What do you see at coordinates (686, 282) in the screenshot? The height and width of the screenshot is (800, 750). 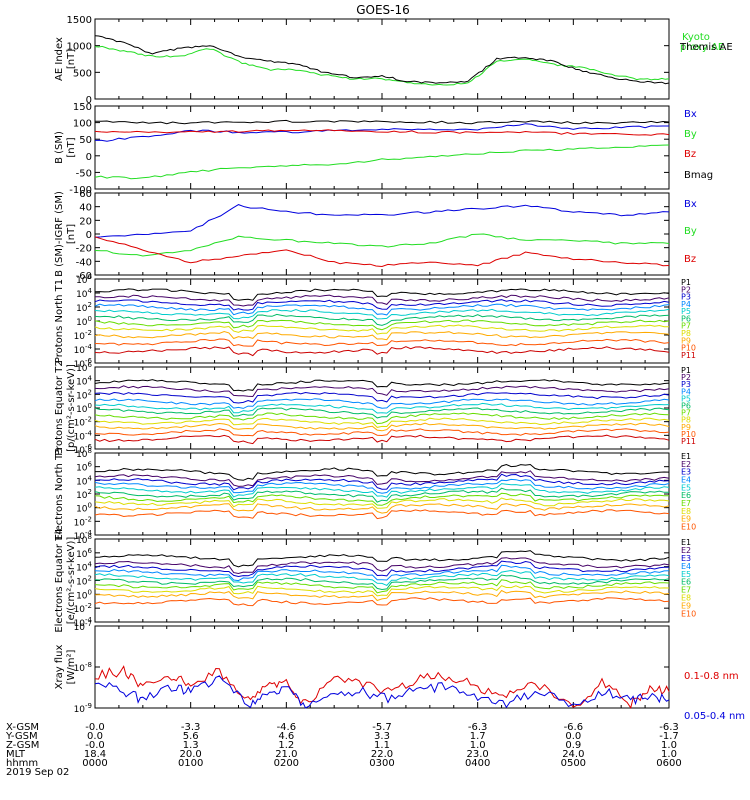 I see `channel-label-p1: P1` at bounding box center [686, 282].